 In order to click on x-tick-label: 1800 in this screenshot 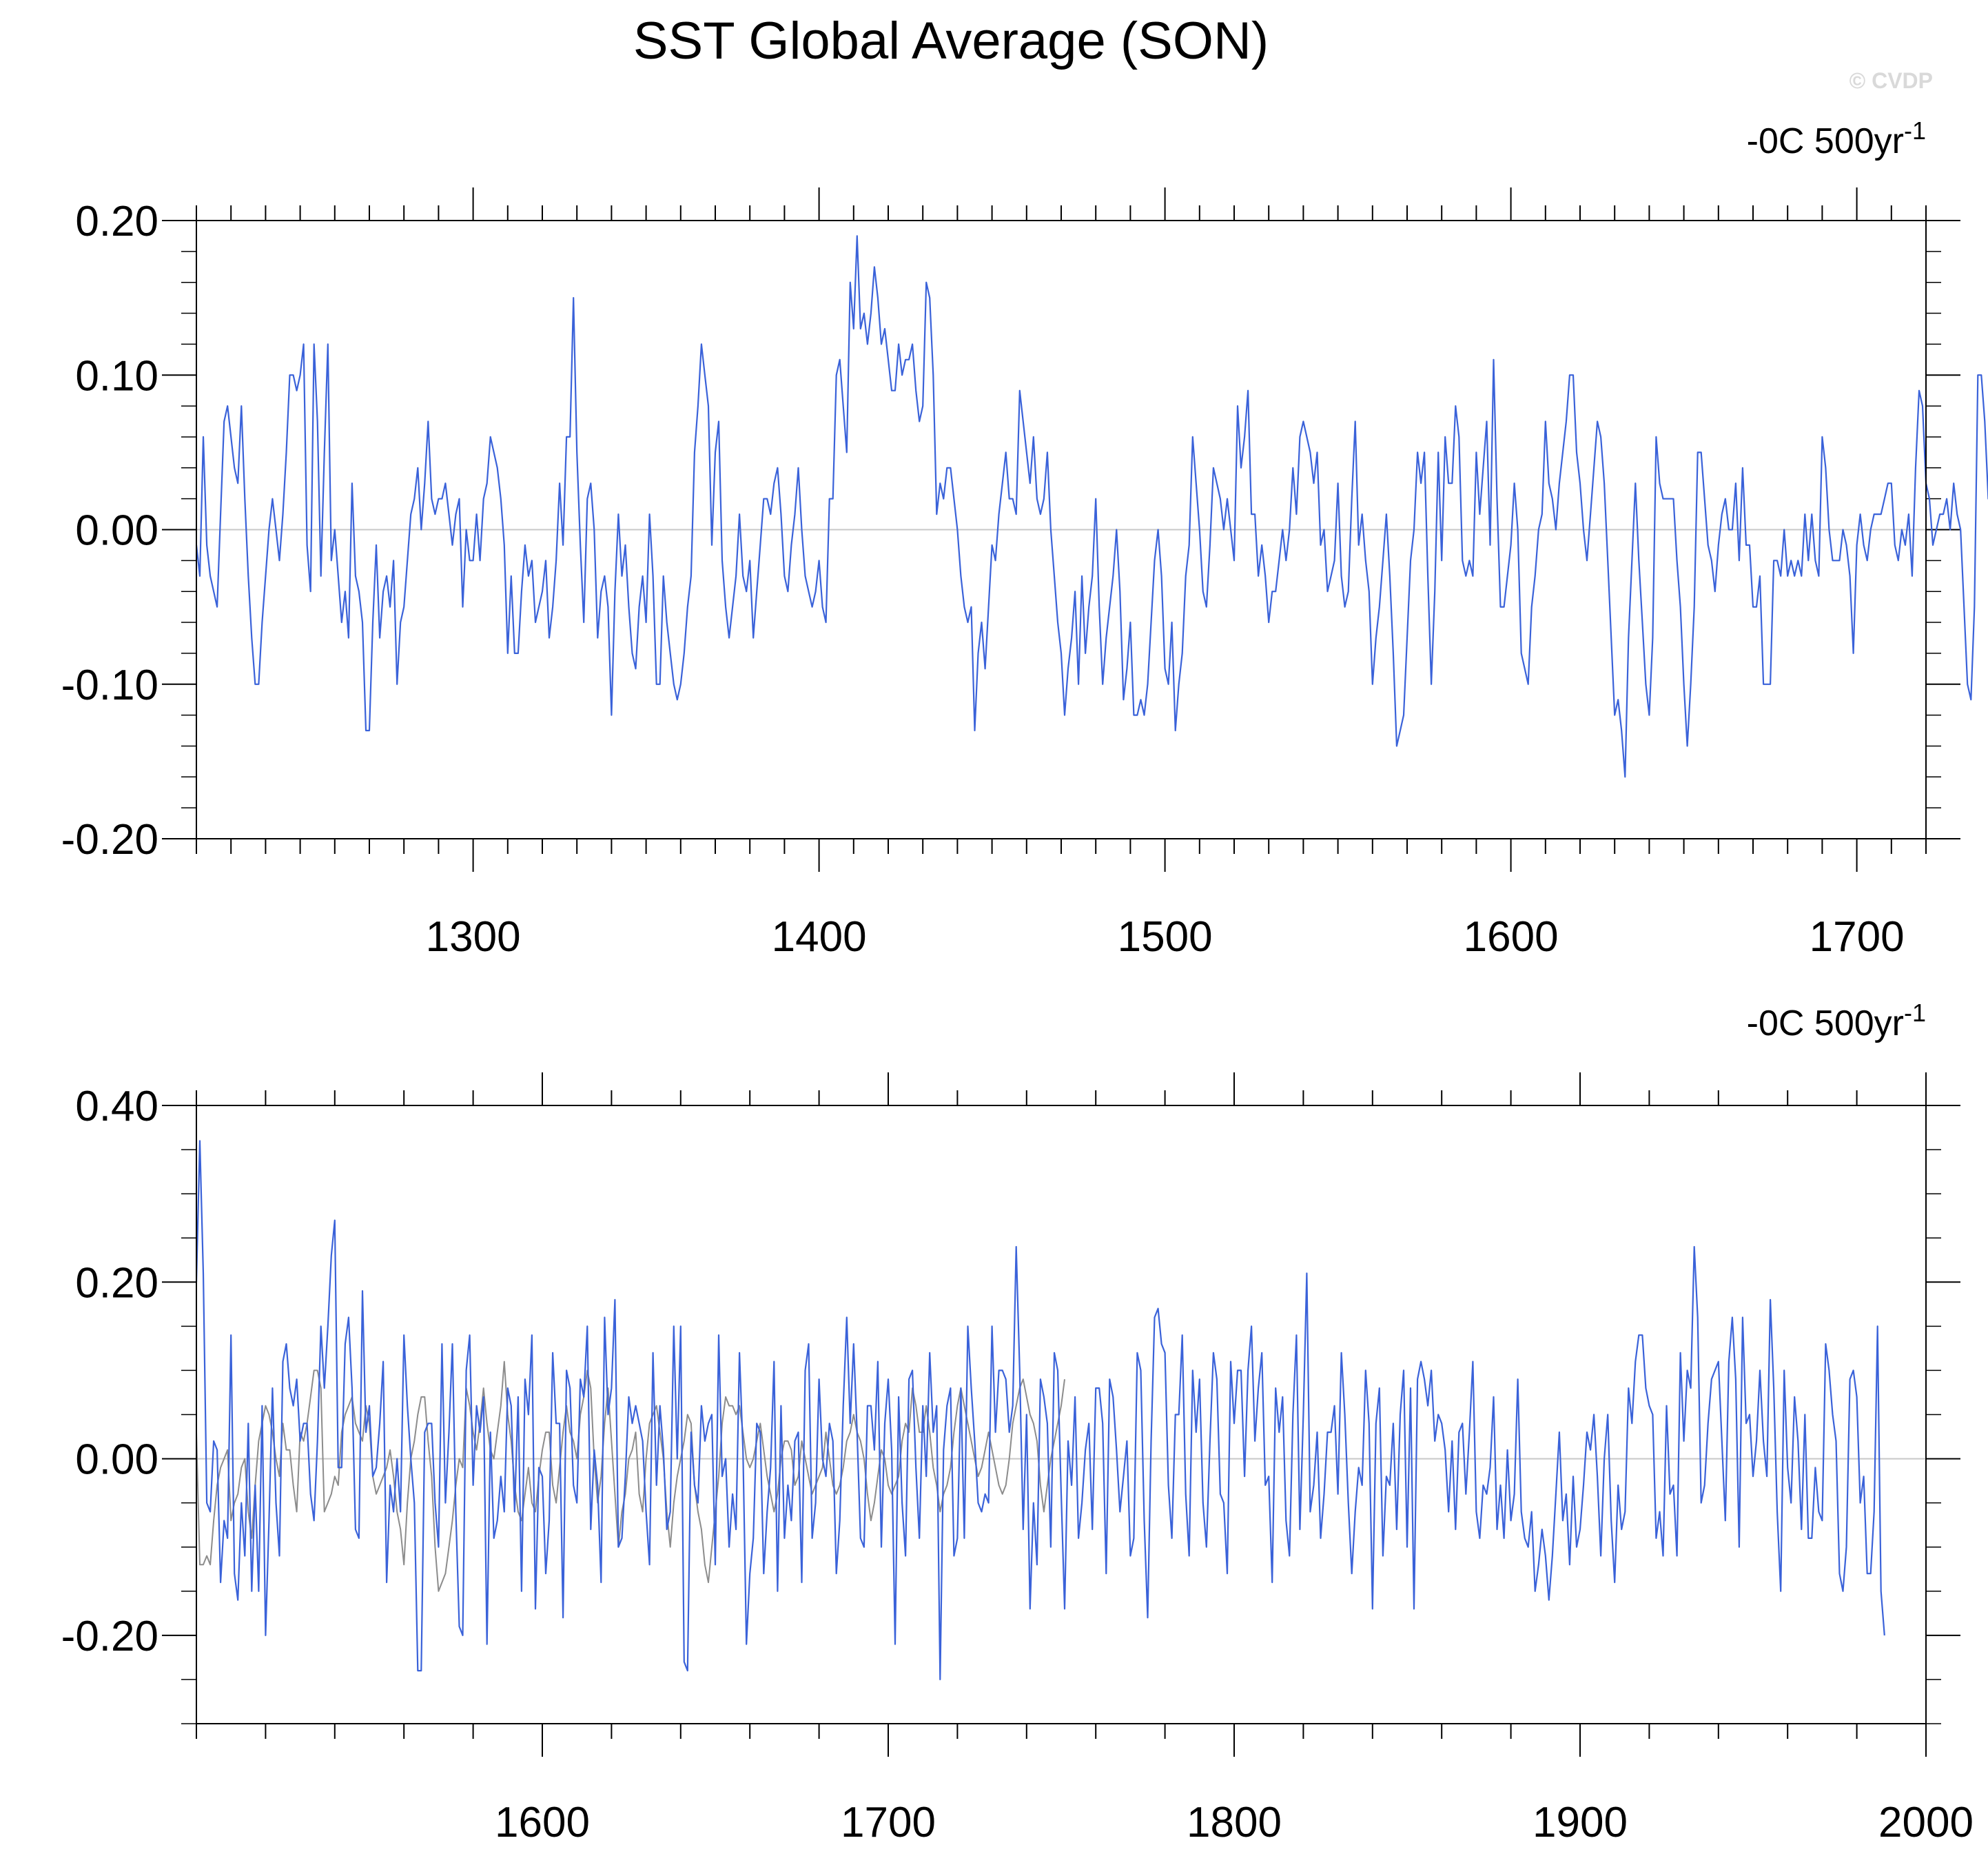, I will do `click(1234, 1822)`.